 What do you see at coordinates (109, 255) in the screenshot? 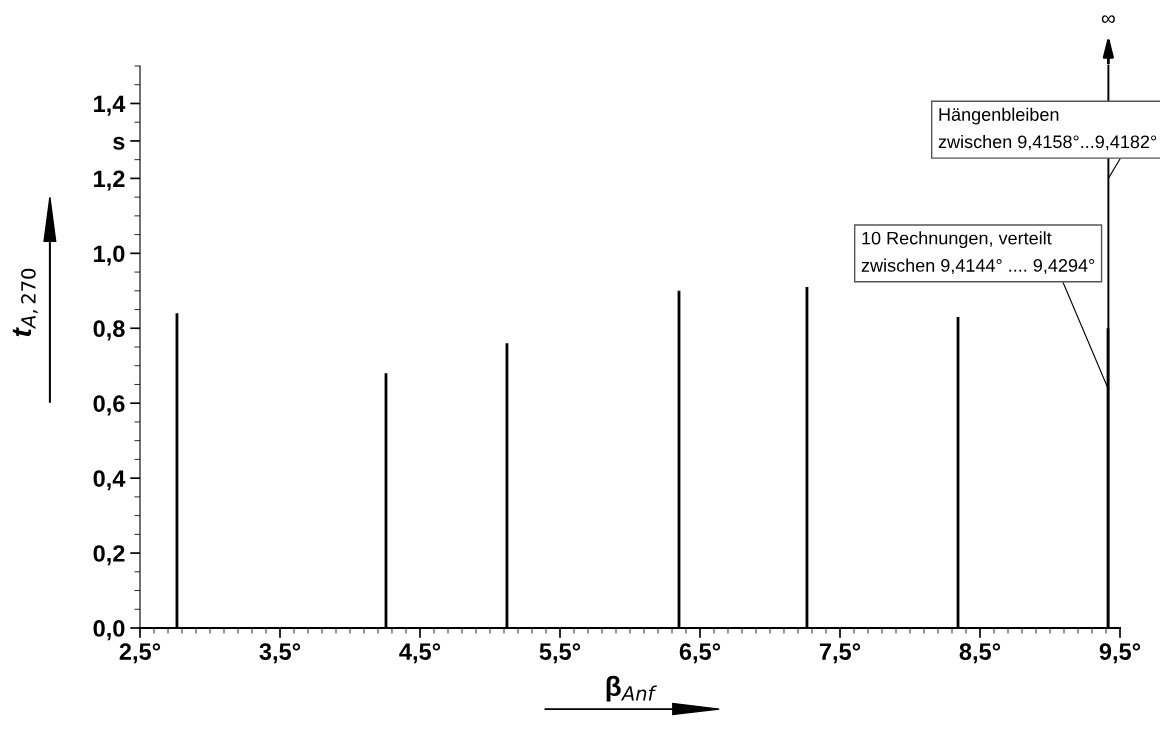
I see `y-tick-label: 1,0` at bounding box center [109, 255].